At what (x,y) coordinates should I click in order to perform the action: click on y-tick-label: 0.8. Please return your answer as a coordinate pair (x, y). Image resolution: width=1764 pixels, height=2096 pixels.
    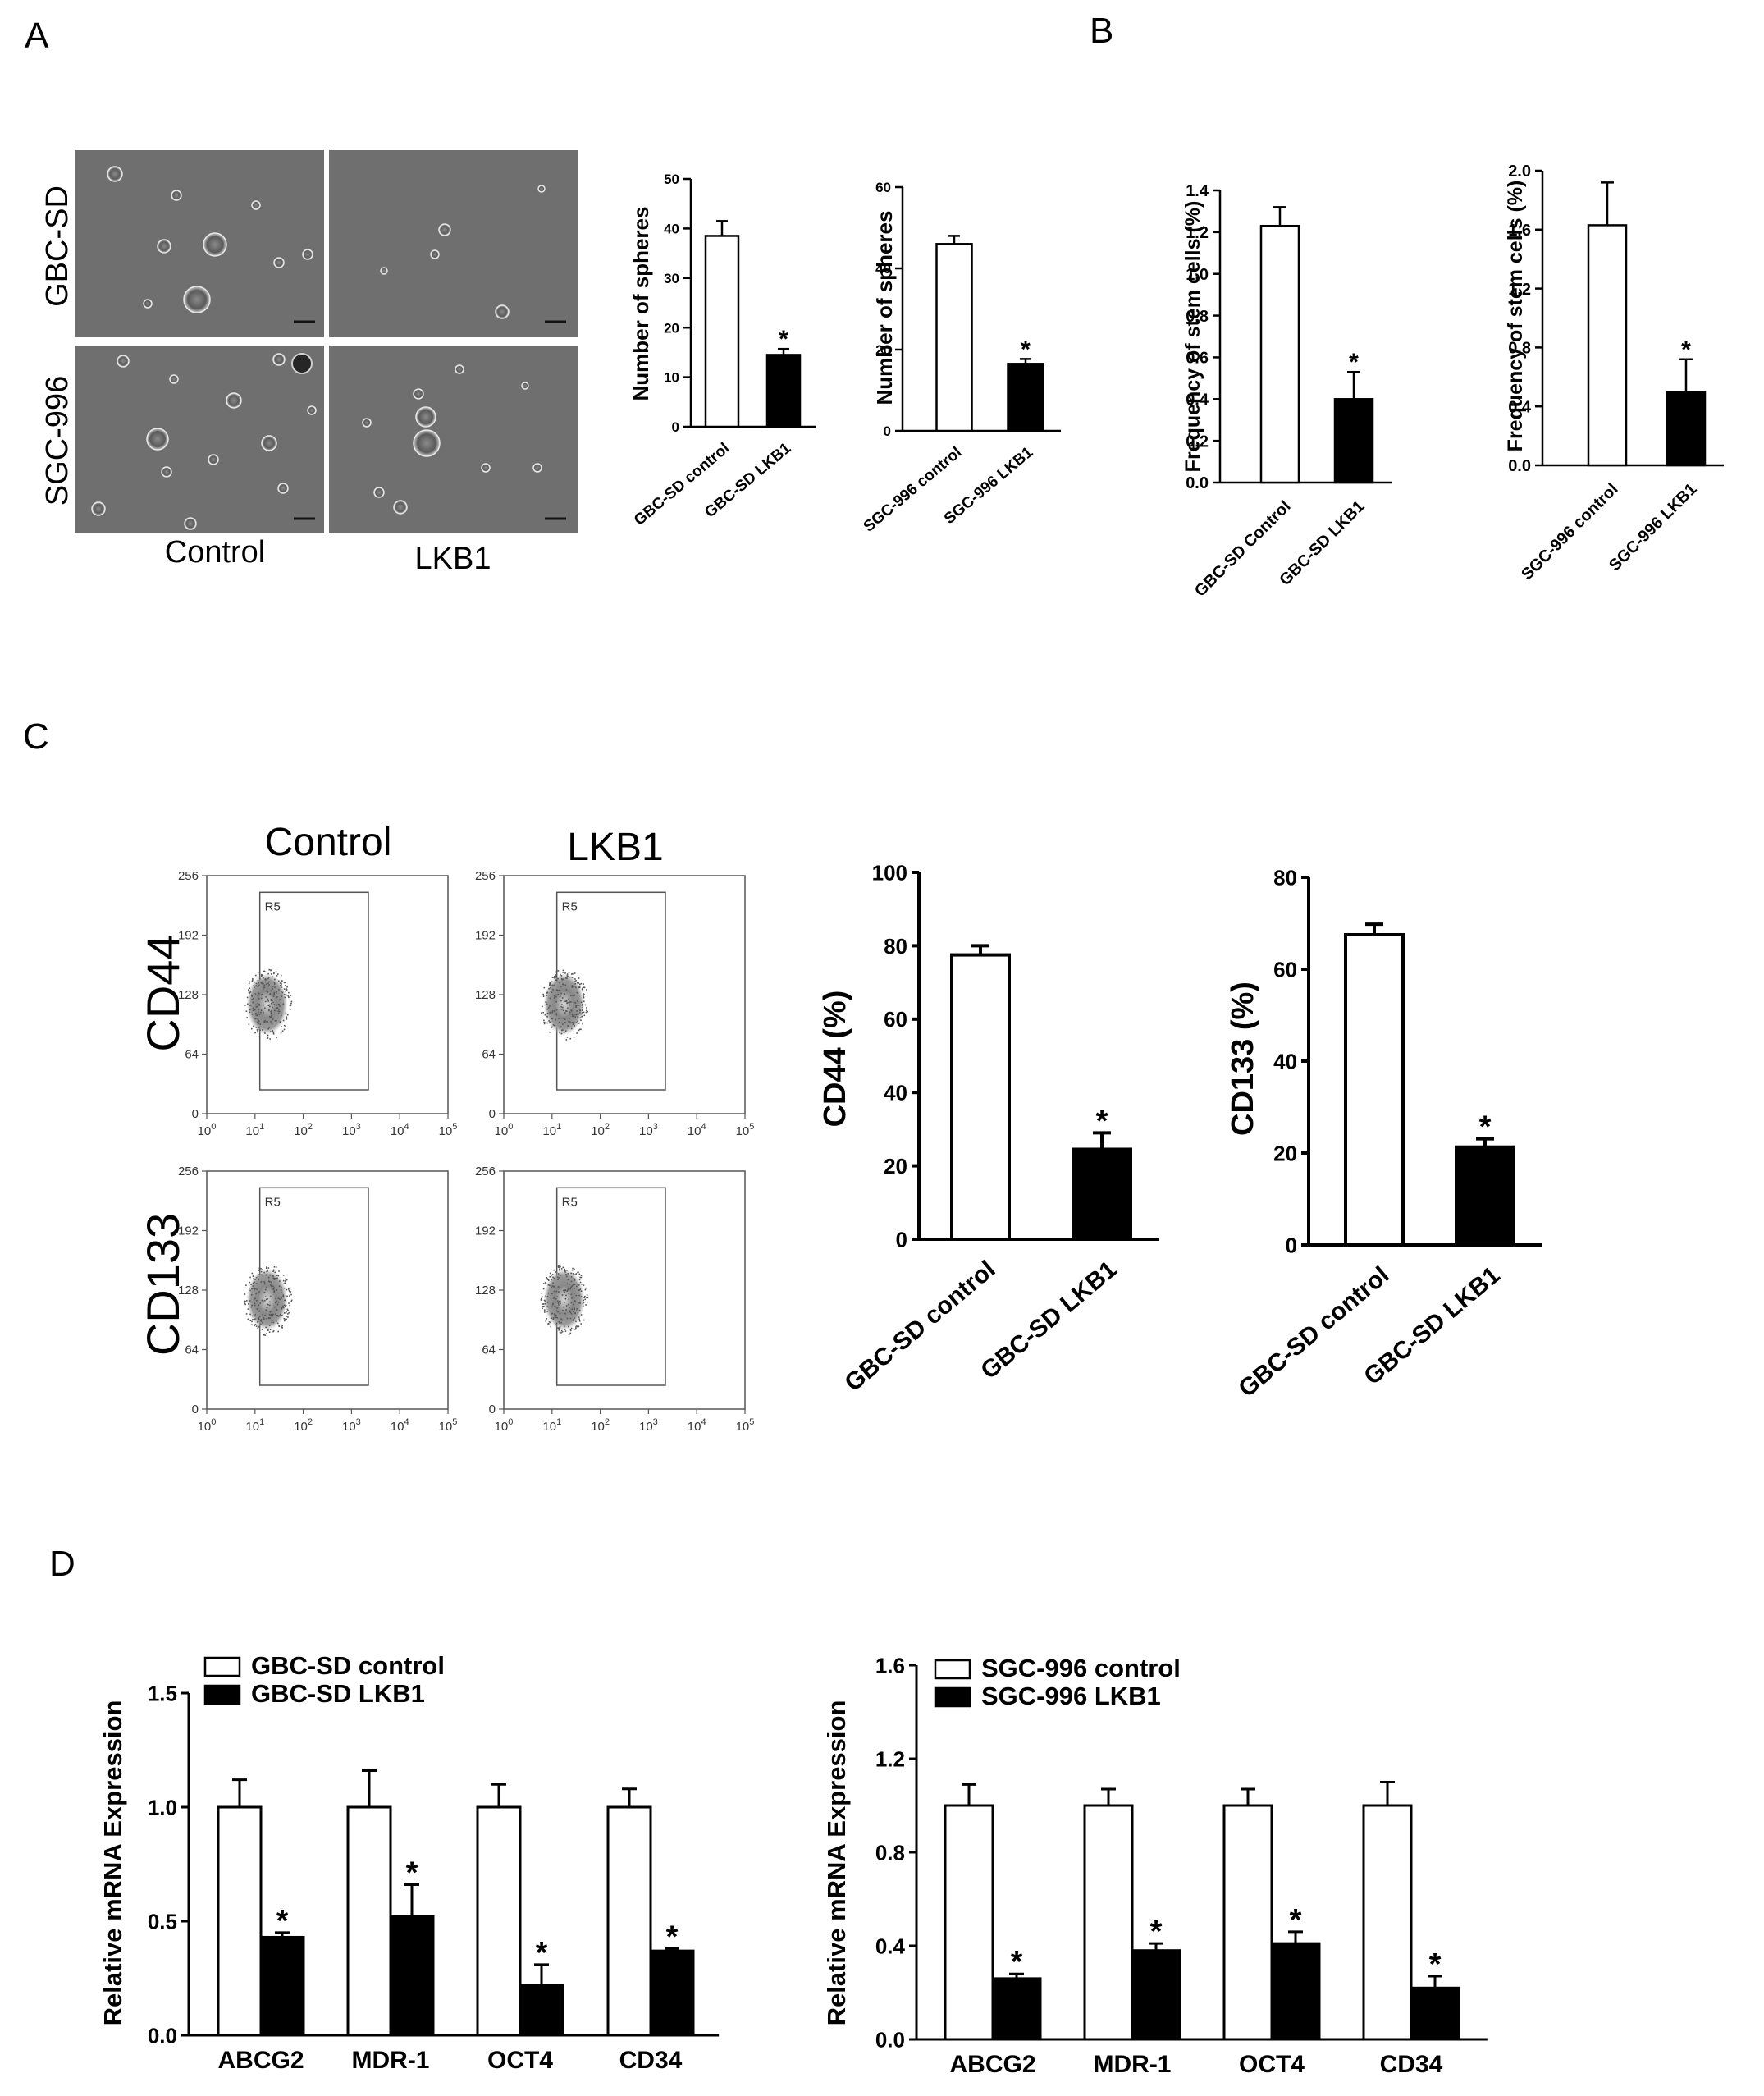
    Looking at the image, I should click on (1197, 317).